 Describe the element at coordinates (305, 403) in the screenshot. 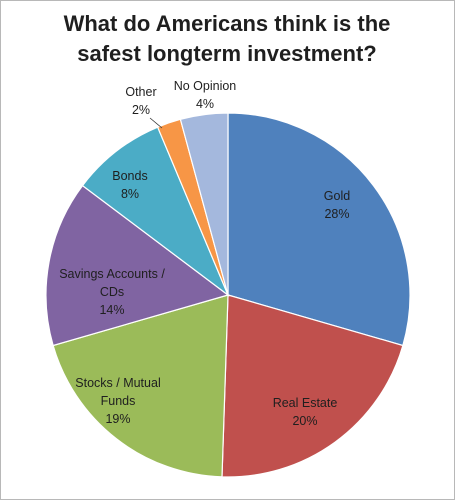

I see `slice-name-real-estate: Real Estate` at that location.